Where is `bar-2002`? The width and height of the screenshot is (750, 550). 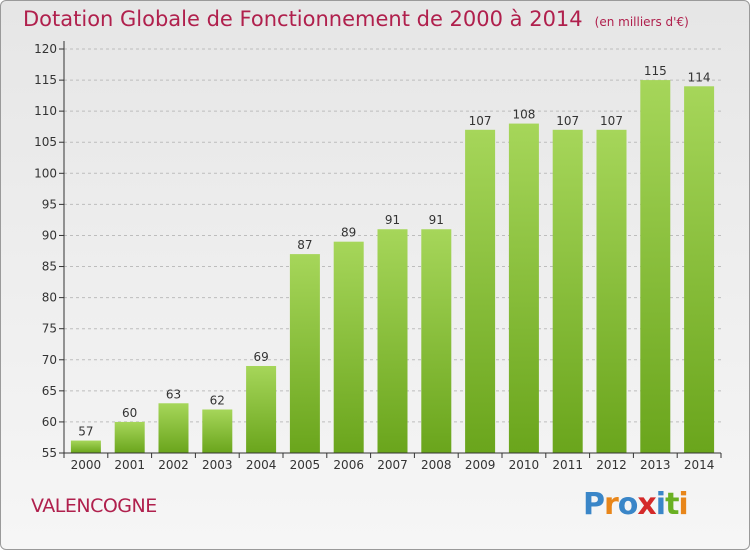 bar-2002 is located at coordinates (173, 428).